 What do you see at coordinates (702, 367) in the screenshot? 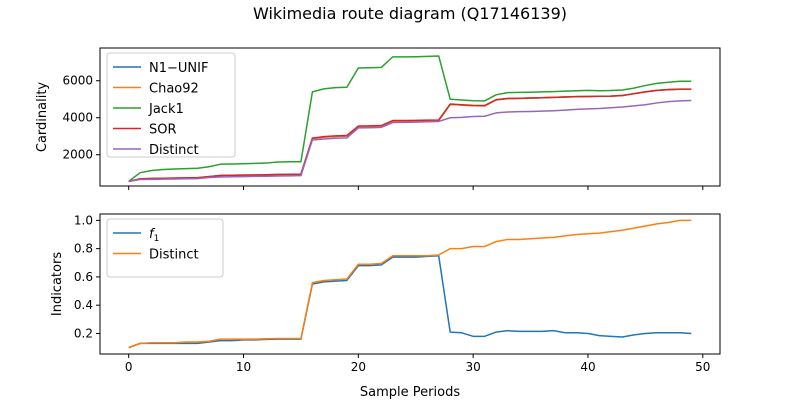
I see `x-tick-label: 50` at bounding box center [702, 367].